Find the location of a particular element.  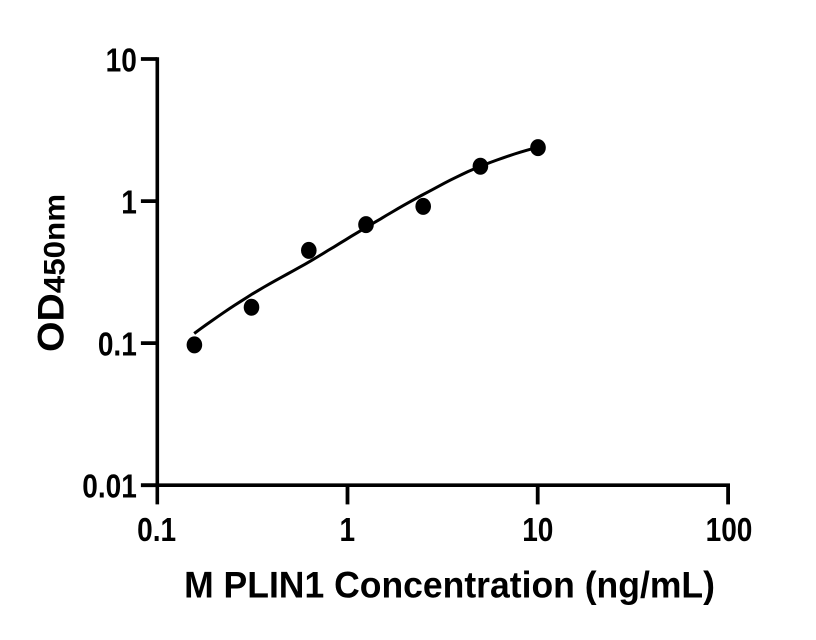

svg-text: 100 is located at coordinates (729, 530).